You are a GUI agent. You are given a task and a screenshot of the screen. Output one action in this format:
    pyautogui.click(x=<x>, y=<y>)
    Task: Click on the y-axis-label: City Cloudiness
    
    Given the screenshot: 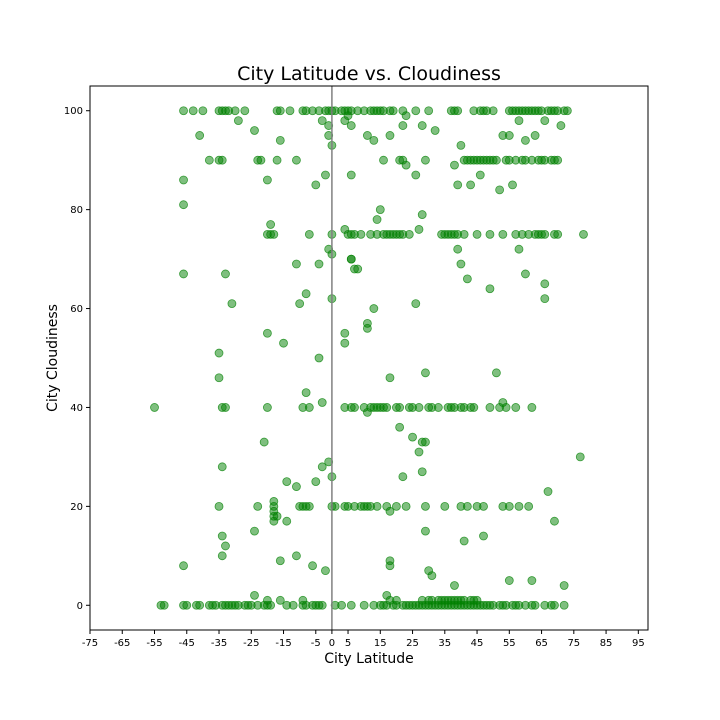 What is the action you would take?
    pyautogui.click(x=53, y=358)
    